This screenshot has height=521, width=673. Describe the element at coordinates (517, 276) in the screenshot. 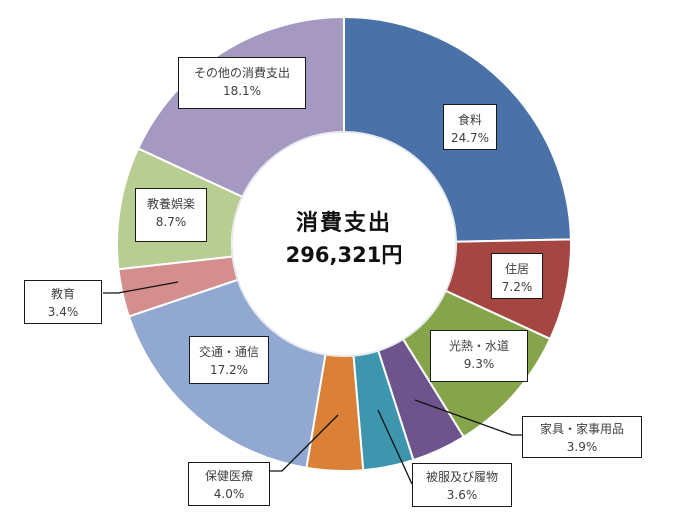

I see `data-label-housing: 住居 7.2%` at that location.